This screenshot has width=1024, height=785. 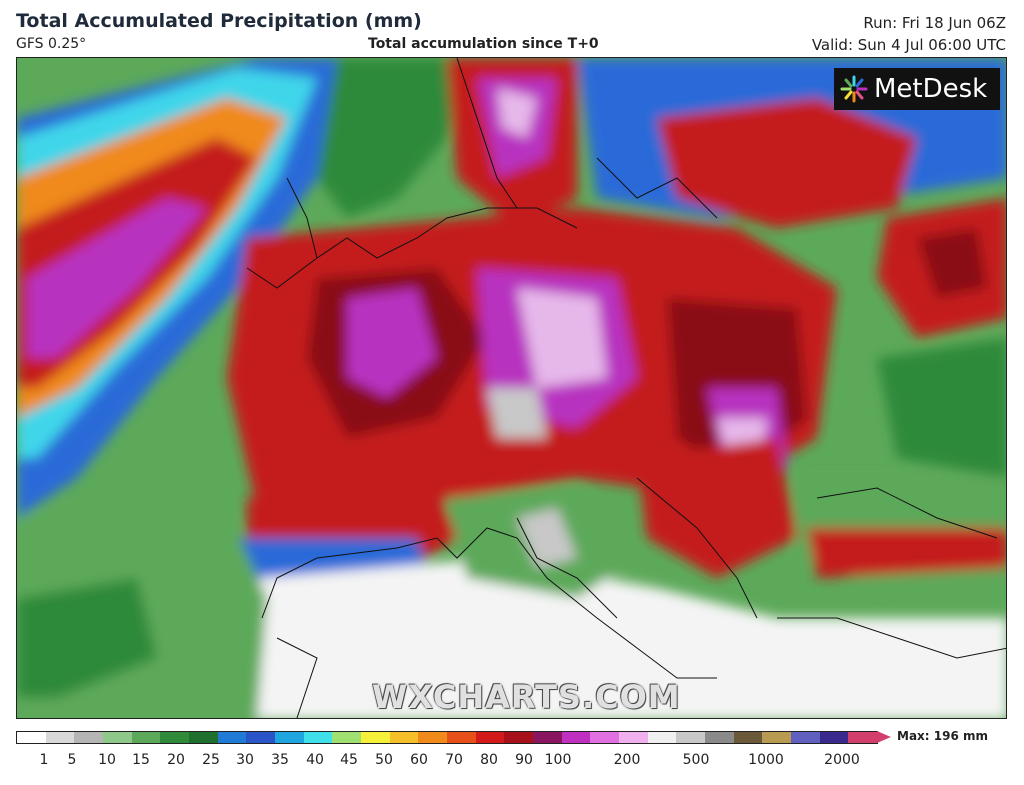 I want to click on watermark: WXCHARTS.COM, so click(x=526, y=697).